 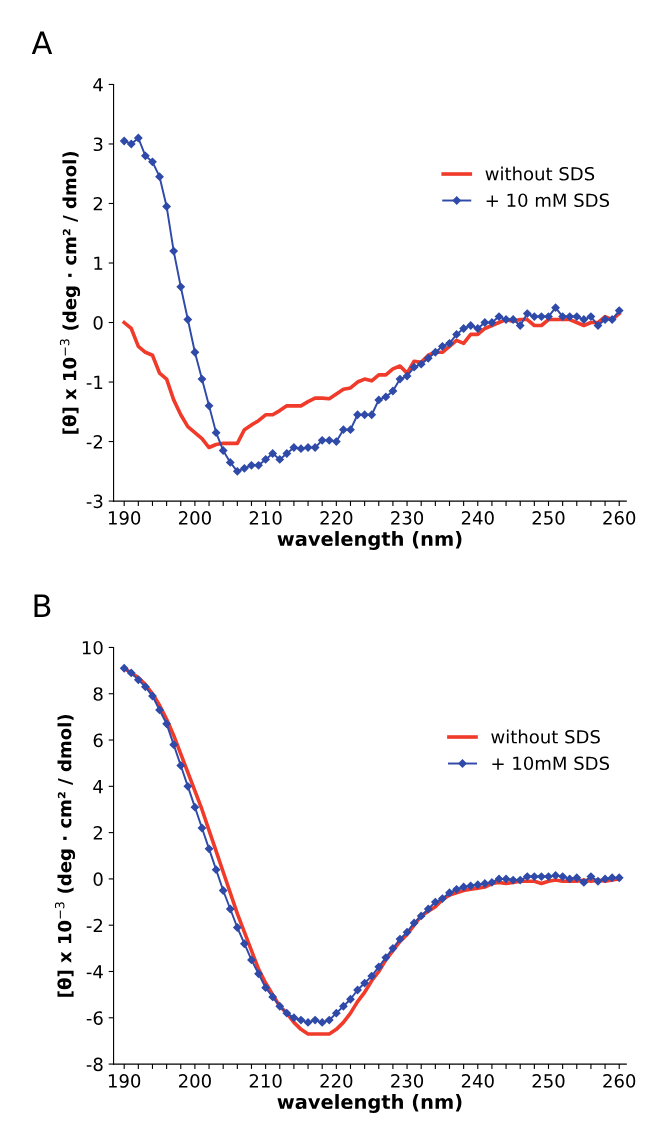 I want to click on y-tick-label: 1, so click(x=98, y=263).